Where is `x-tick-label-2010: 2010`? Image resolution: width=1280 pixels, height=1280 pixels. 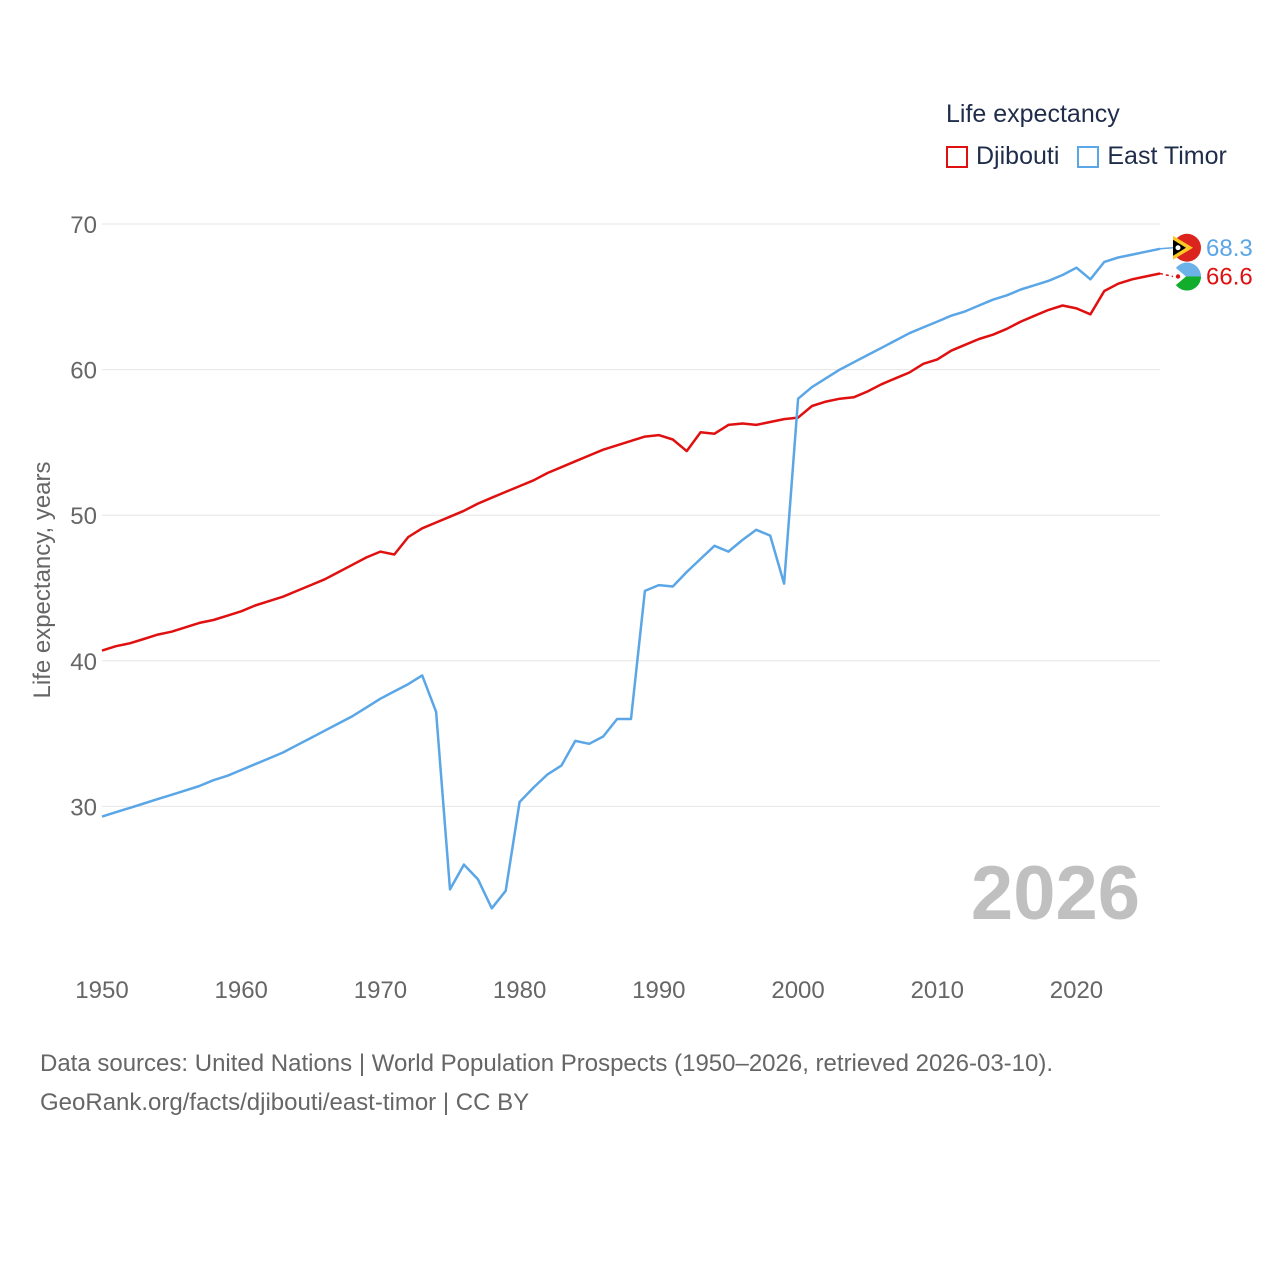 x-tick-label-2010: 2010 is located at coordinates (937, 990).